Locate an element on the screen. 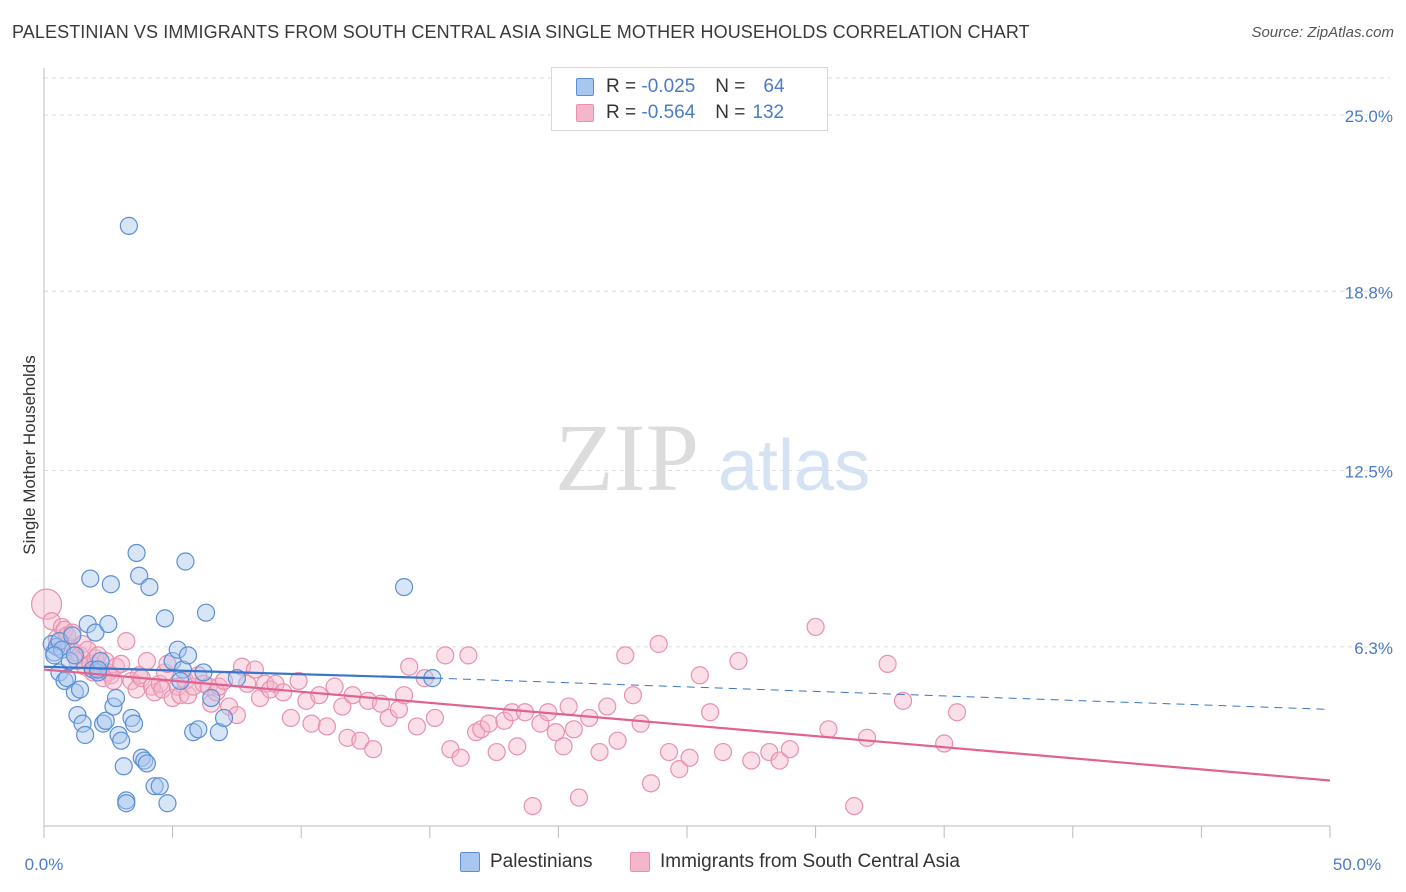 This screenshot has width=1406, height=892. r-label: R = is located at coordinates (621, 112).